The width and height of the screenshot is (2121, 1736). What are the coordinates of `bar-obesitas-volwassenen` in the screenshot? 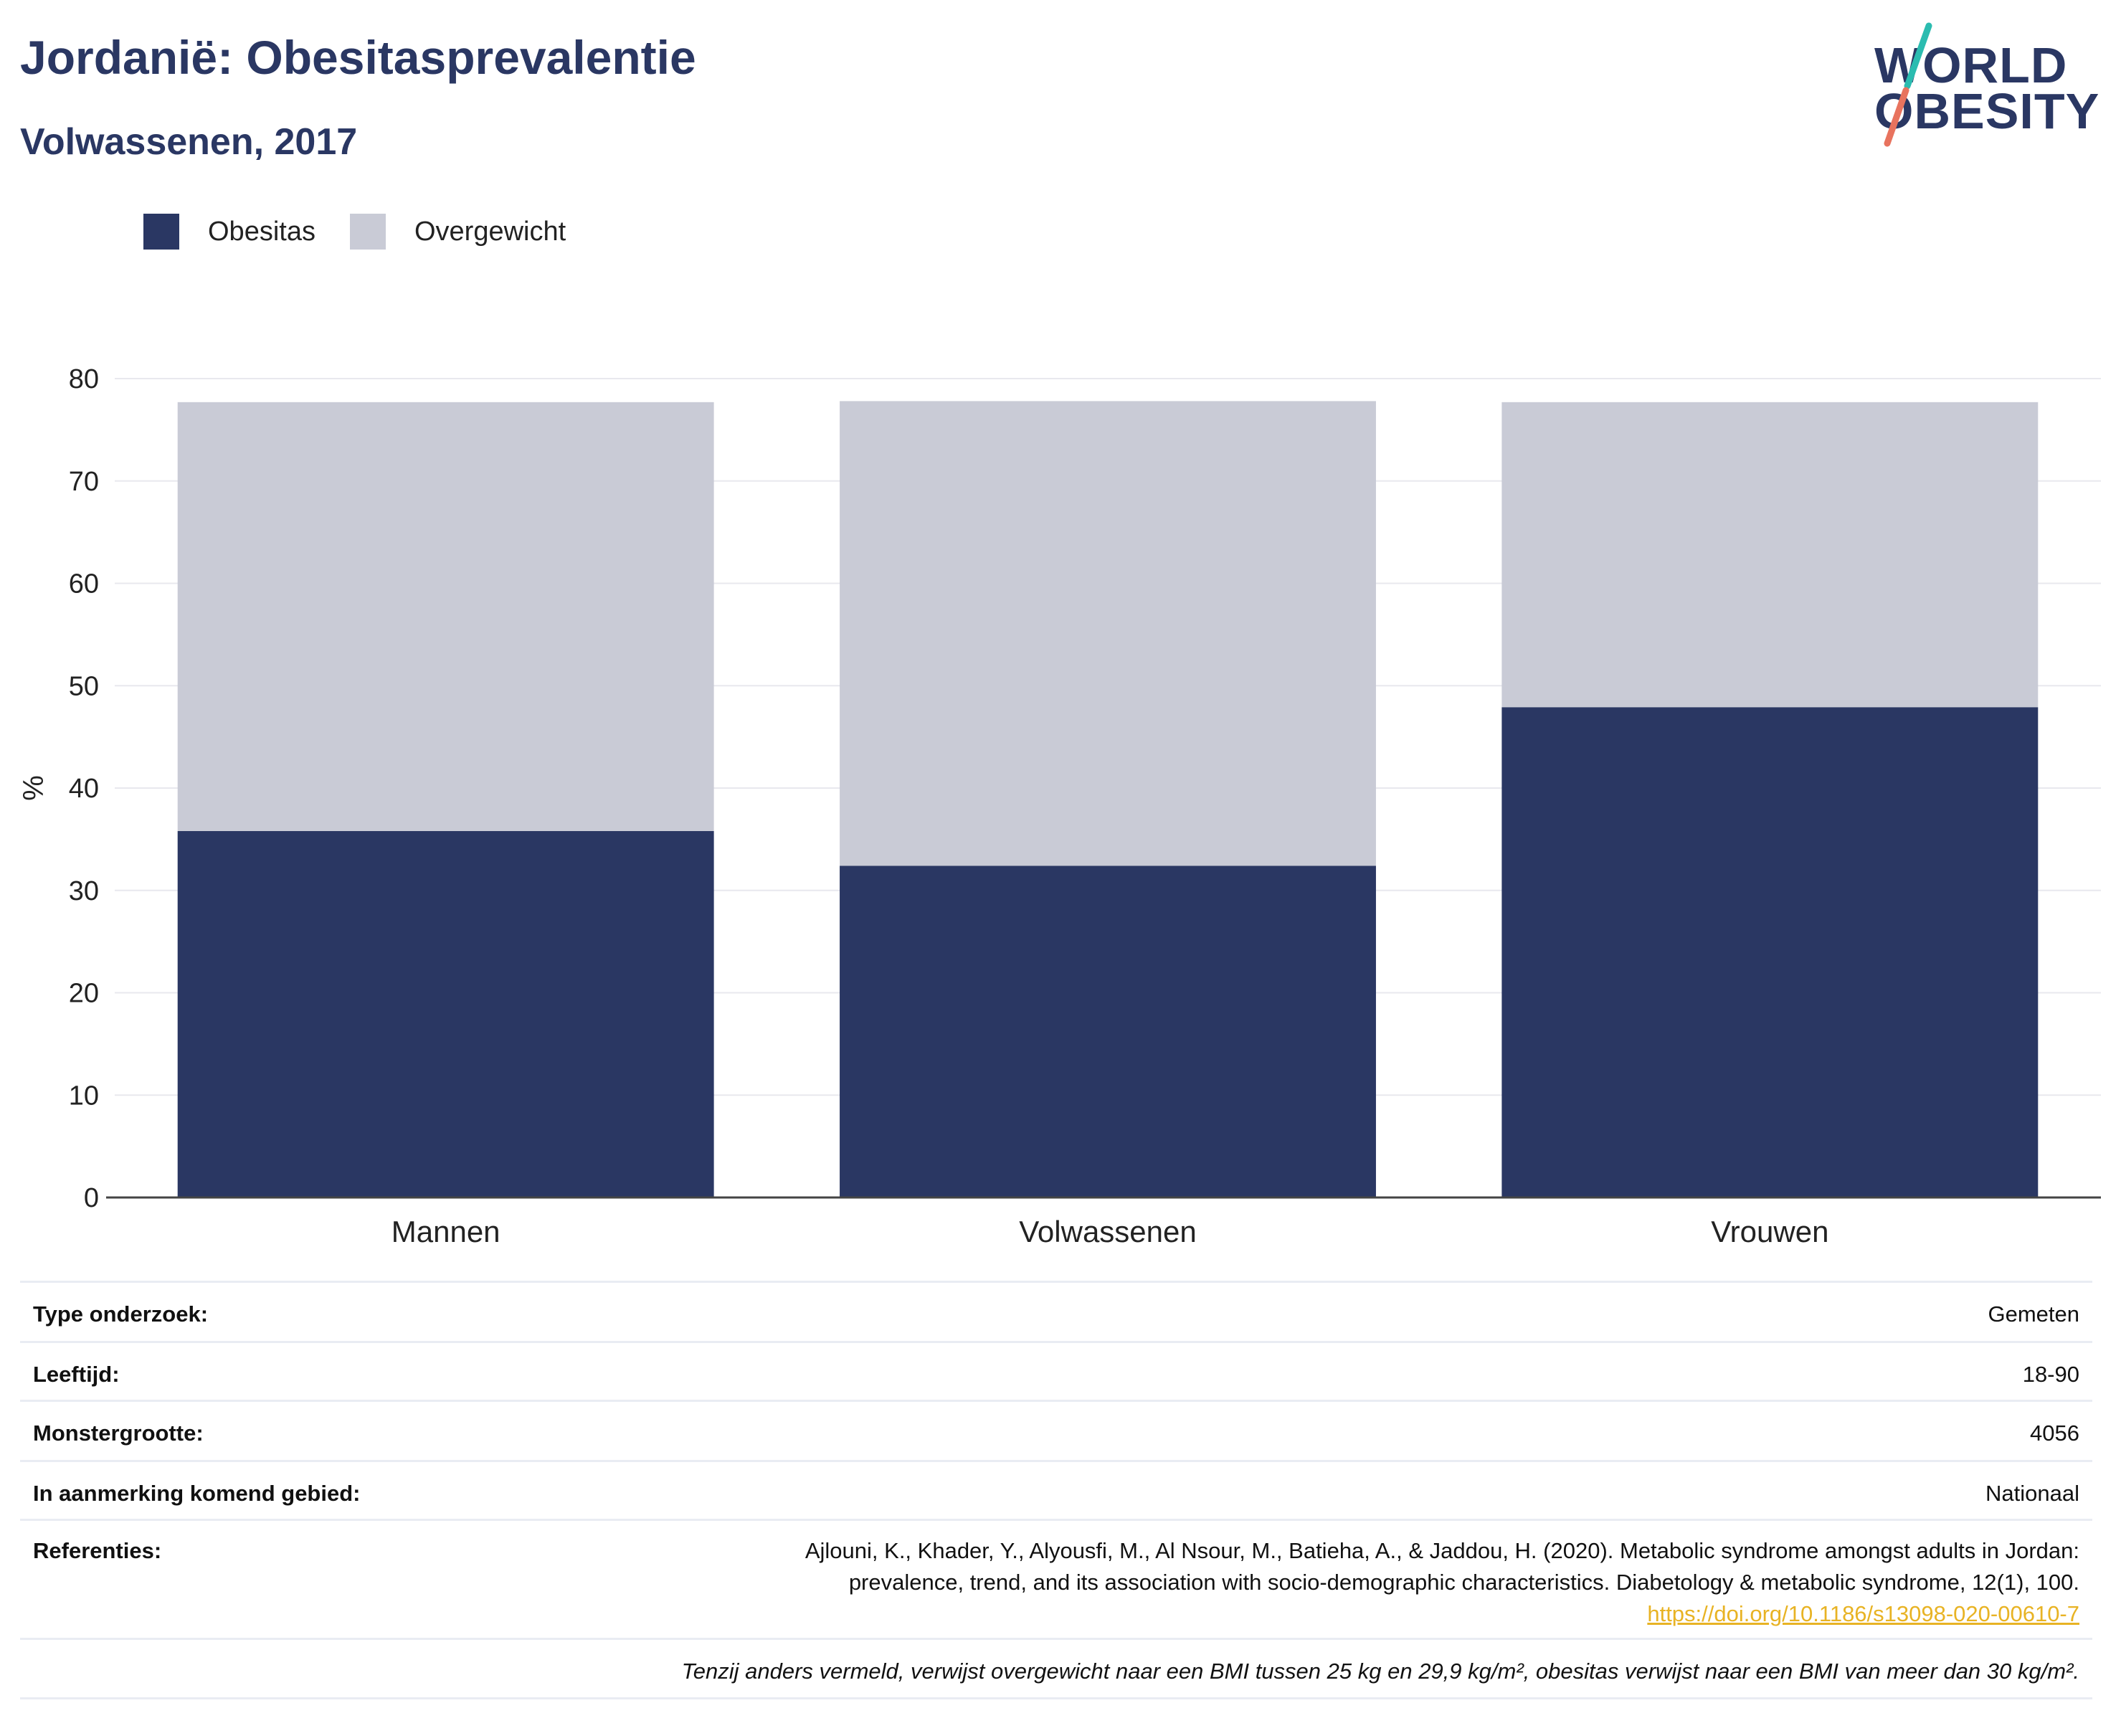 It's located at (1108, 1031).